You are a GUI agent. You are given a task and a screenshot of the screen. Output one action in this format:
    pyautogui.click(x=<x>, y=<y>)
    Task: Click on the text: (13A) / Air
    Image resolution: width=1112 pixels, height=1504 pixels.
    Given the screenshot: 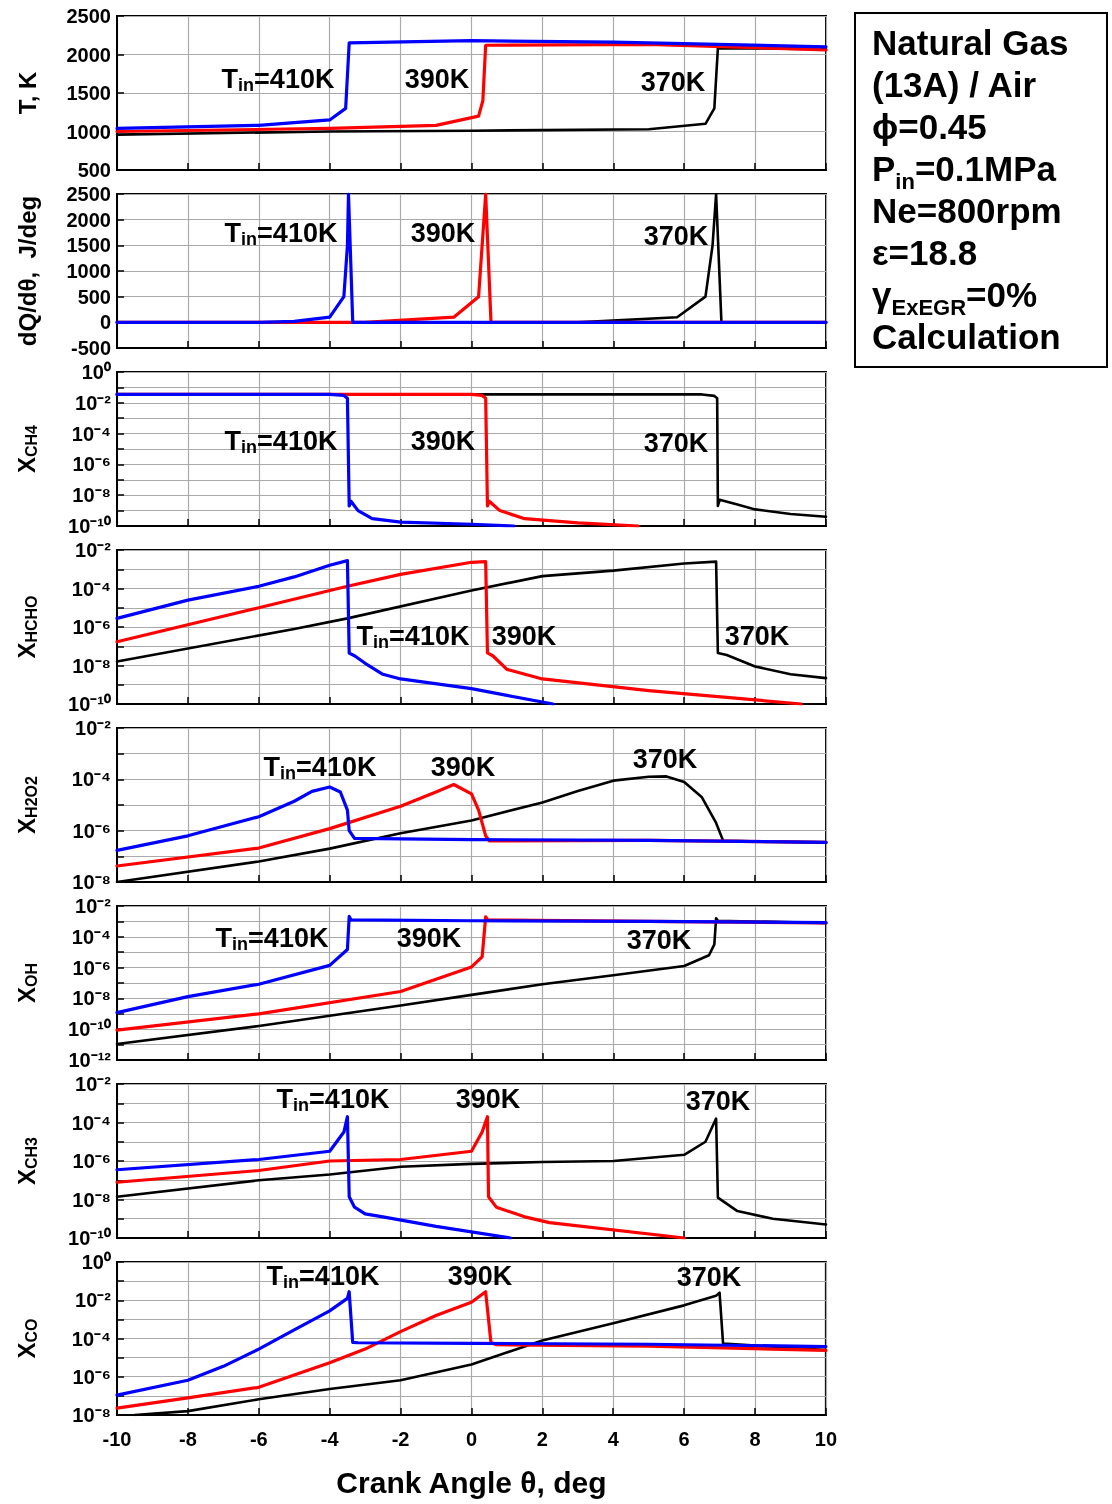 What is the action you would take?
    pyautogui.click(x=954, y=85)
    